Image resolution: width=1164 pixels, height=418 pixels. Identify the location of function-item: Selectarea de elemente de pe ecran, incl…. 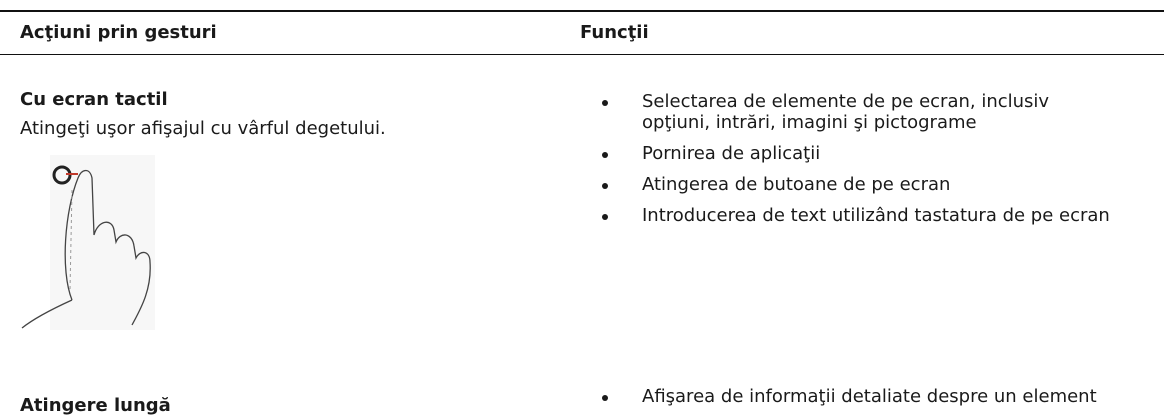
(851, 112).